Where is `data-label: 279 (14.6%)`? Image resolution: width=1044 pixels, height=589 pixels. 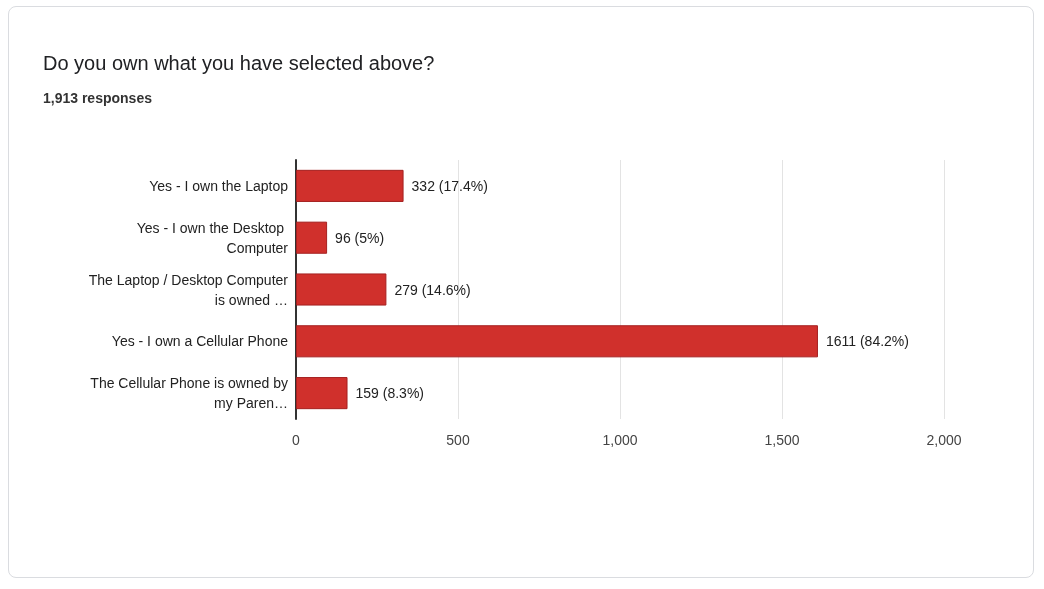
data-label: 279 (14.6%) is located at coordinates (432, 289).